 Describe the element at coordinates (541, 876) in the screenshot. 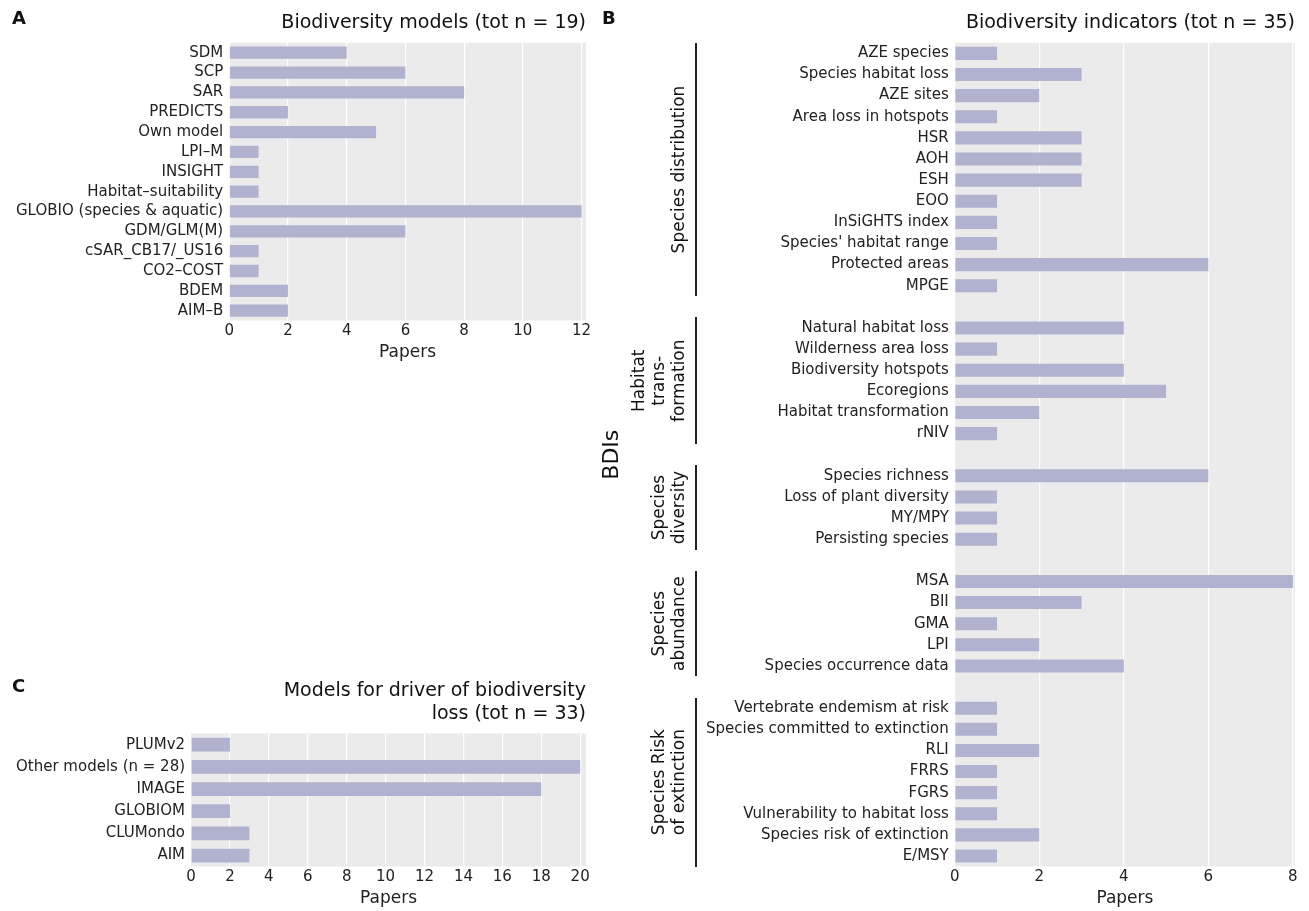

I see `x-tick-label: 18` at that location.